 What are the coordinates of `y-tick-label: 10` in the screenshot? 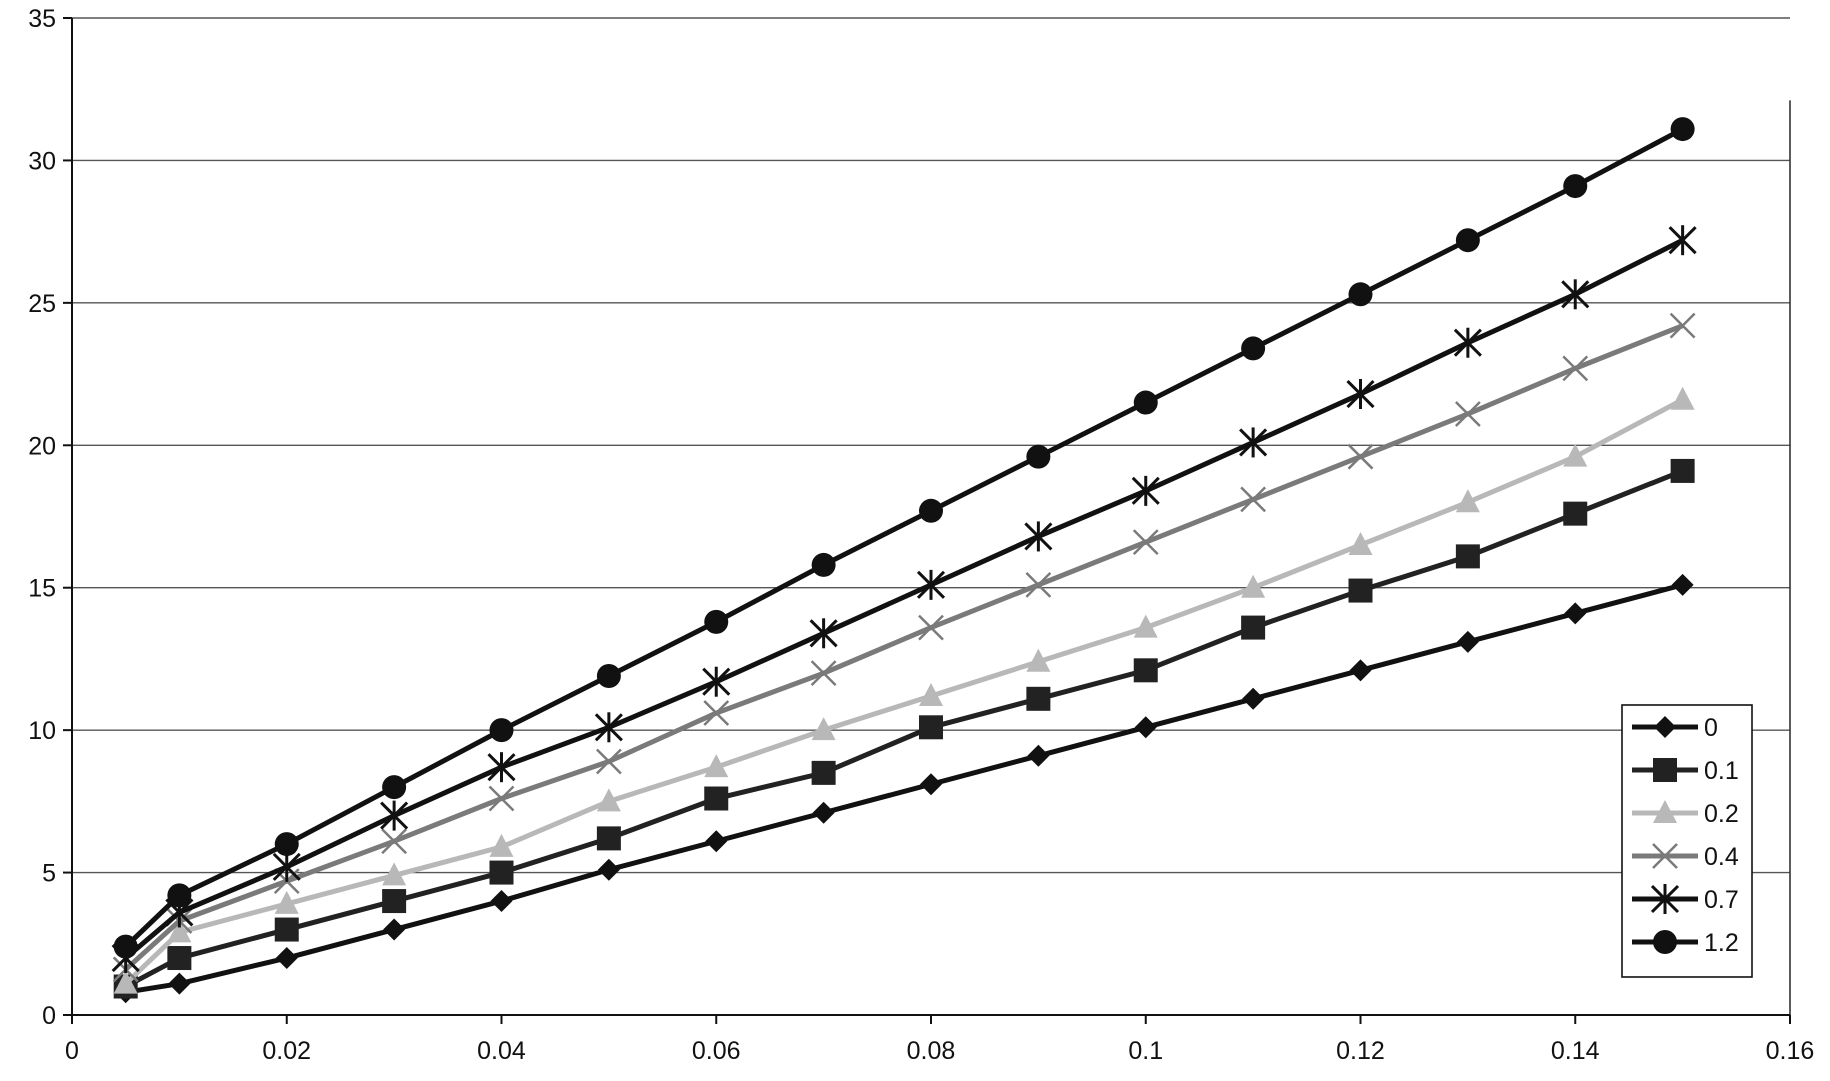 It's located at (42, 731).